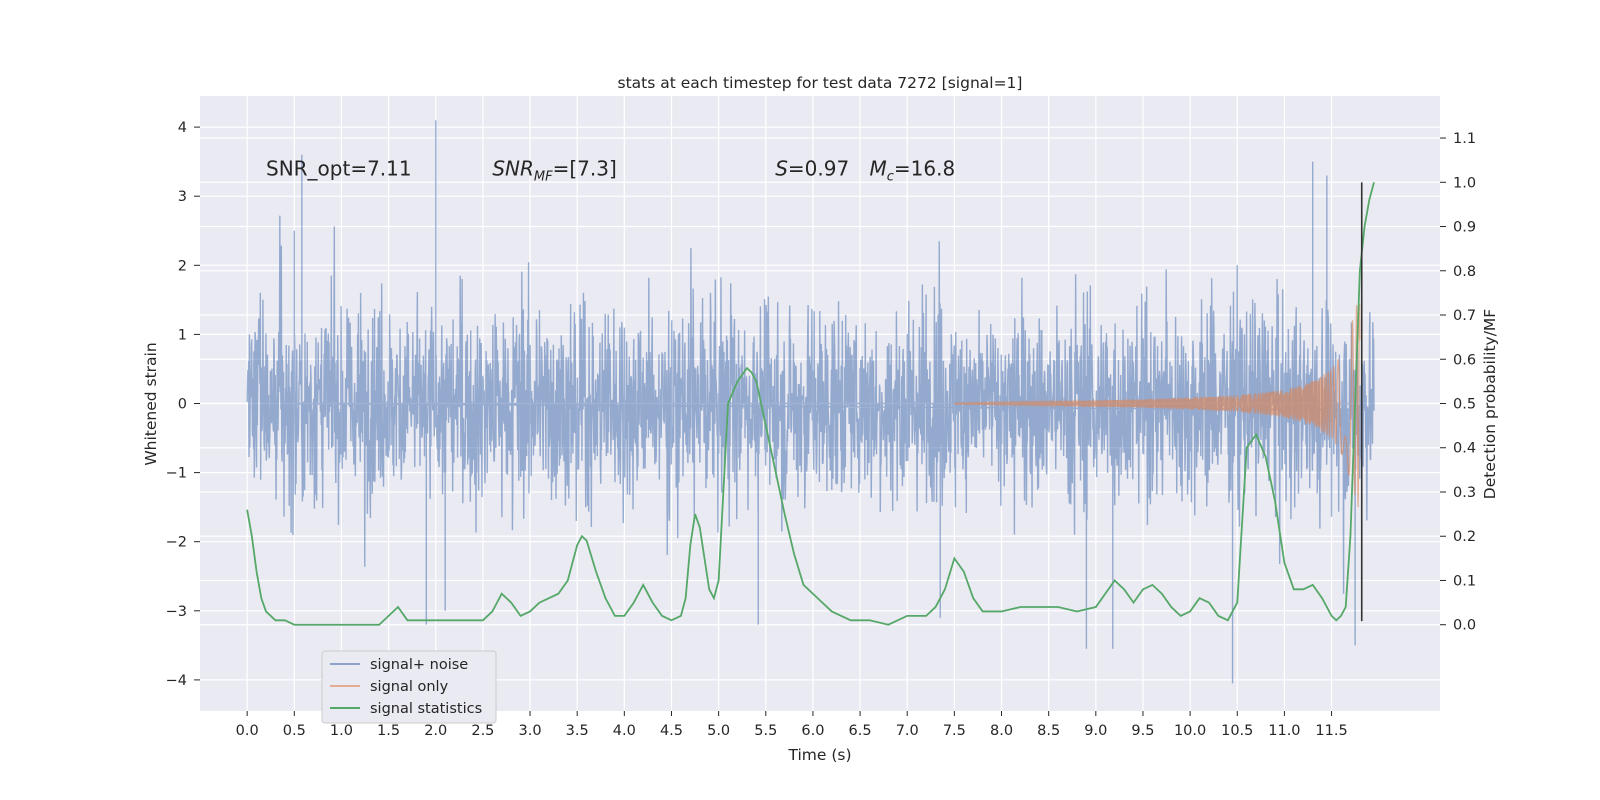  What do you see at coordinates (913, 170) in the screenshot?
I see `annotation-text: Mc=16.8` at bounding box center [913, 170].